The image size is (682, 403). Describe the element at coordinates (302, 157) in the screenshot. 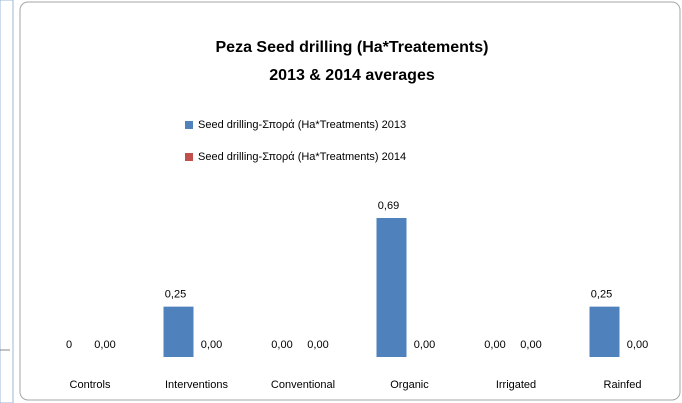

I see `legend-label: Seed drilling-Σπορά (Ha*Treatments) 2014` at that location.